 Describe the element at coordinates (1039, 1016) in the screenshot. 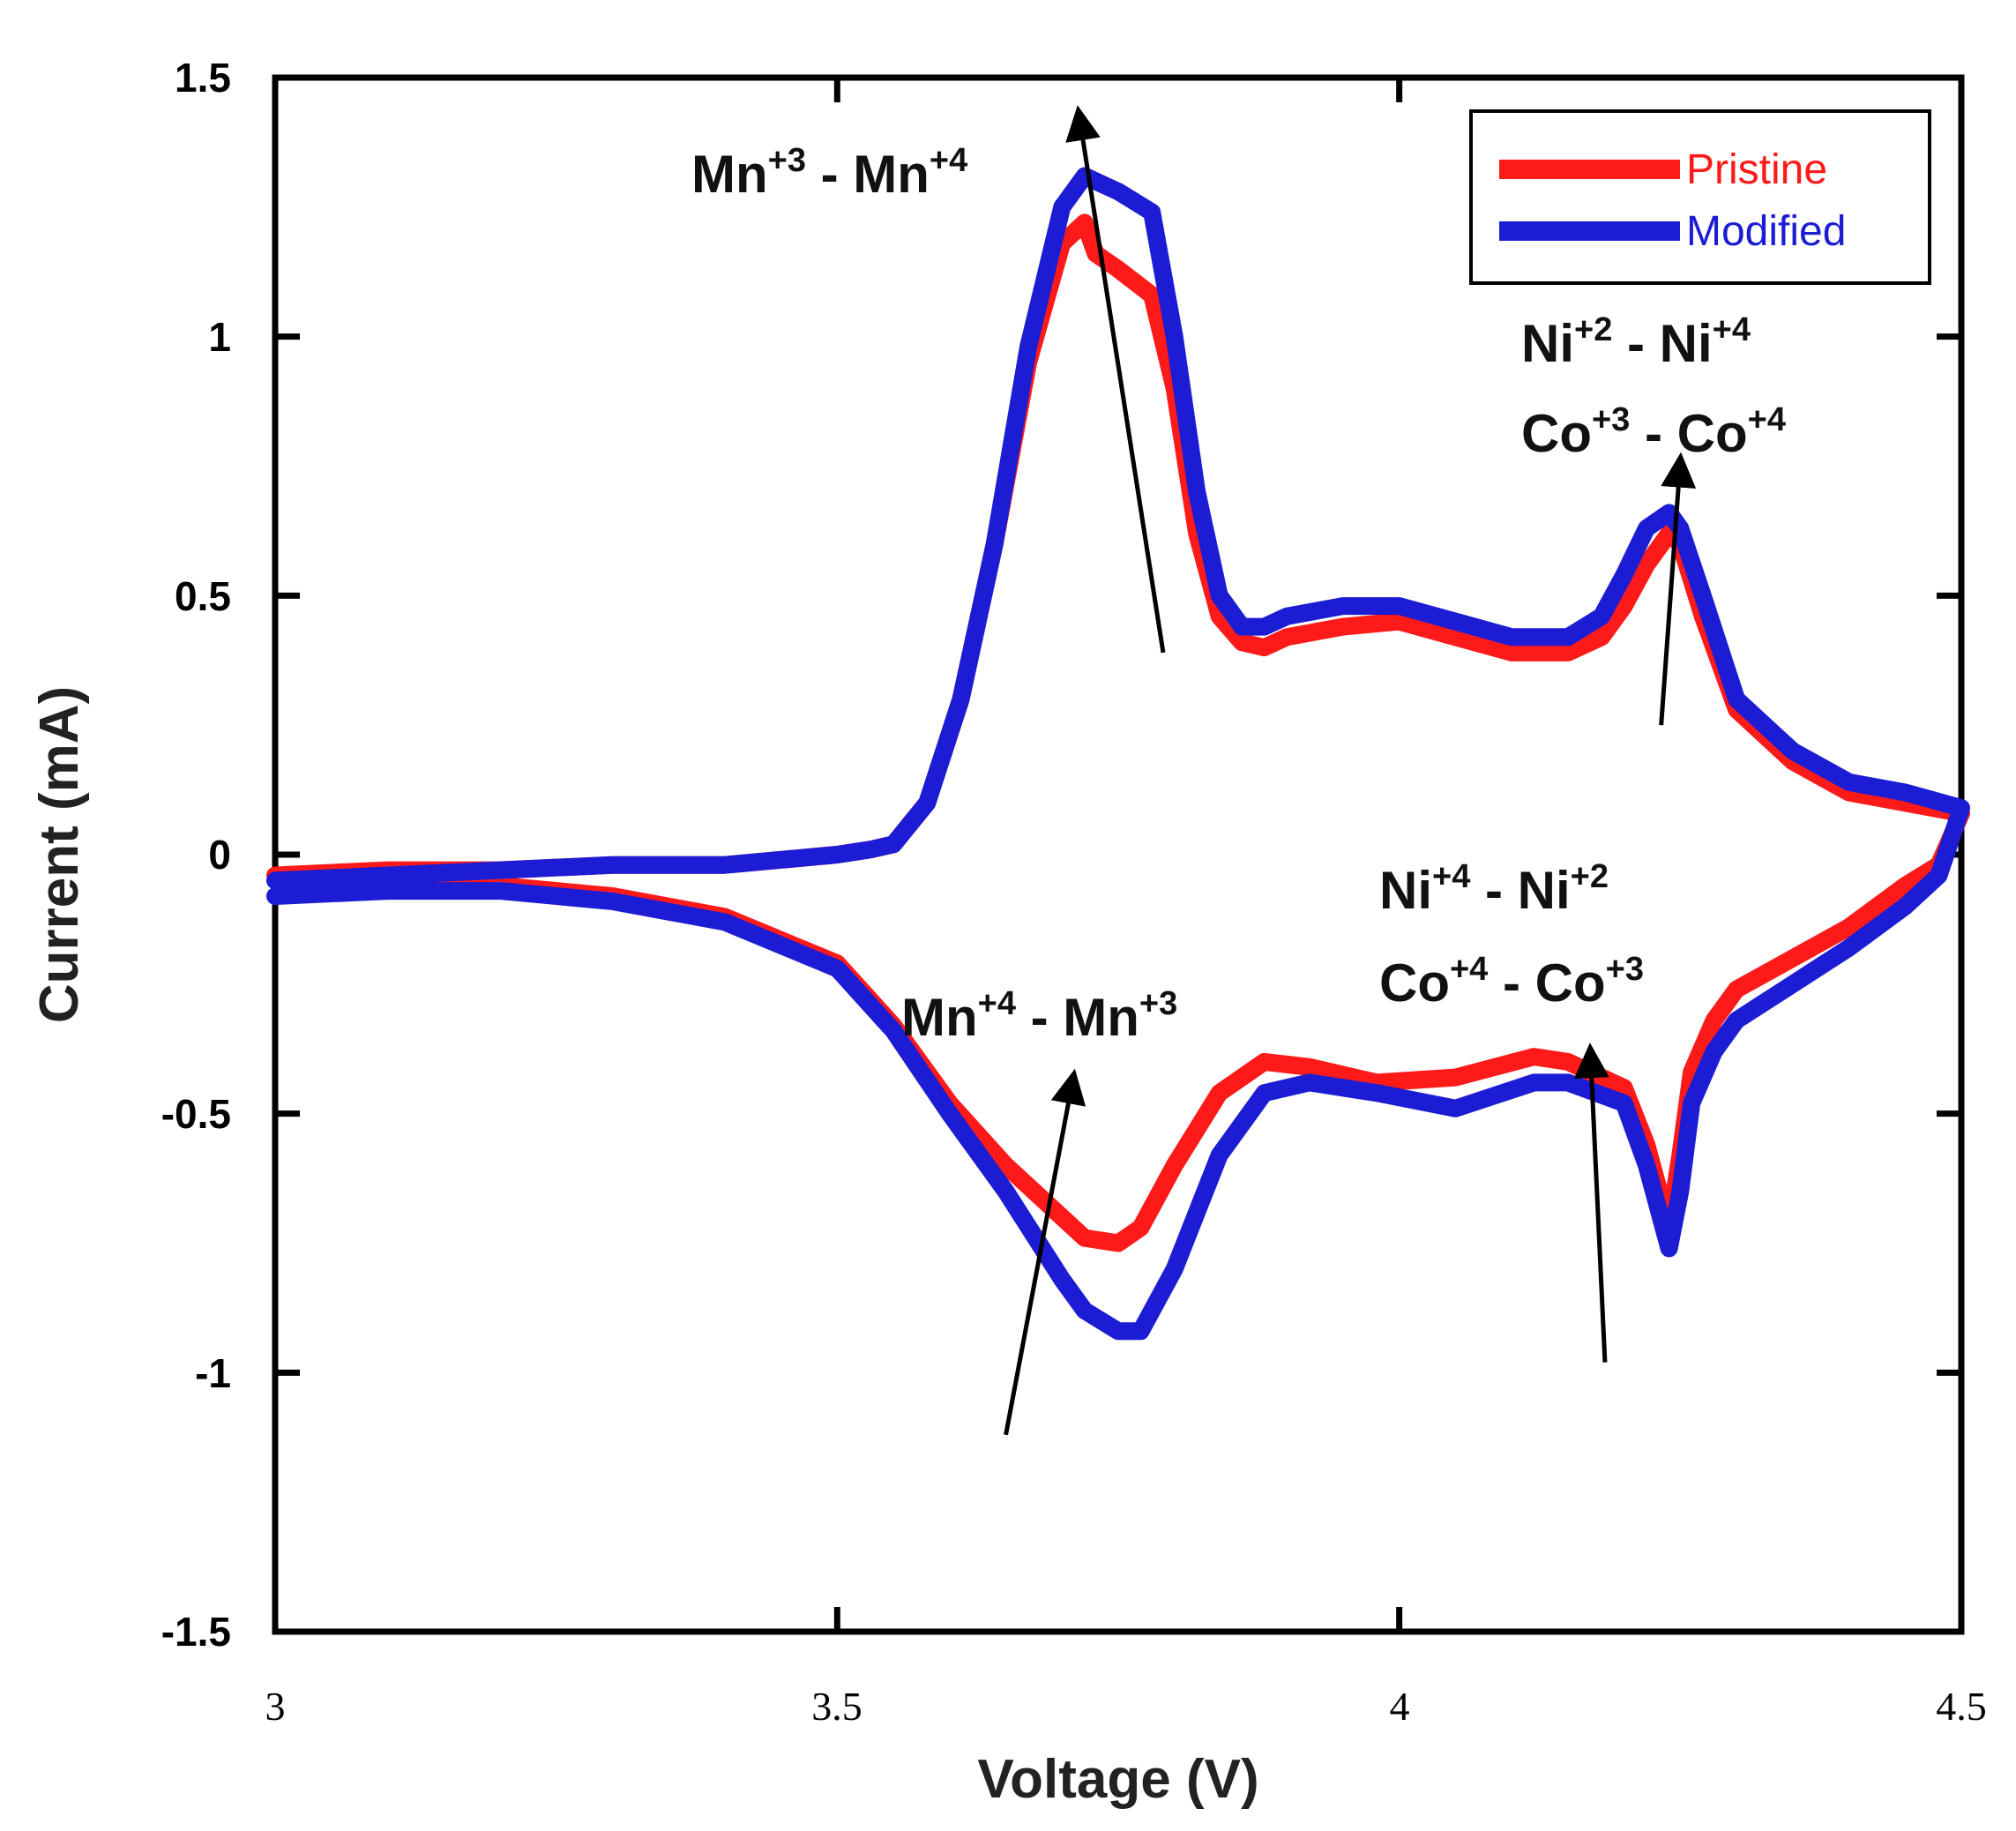

I see `annotation-mn4-mn3: Mn+4 - Mn+3` at that location.